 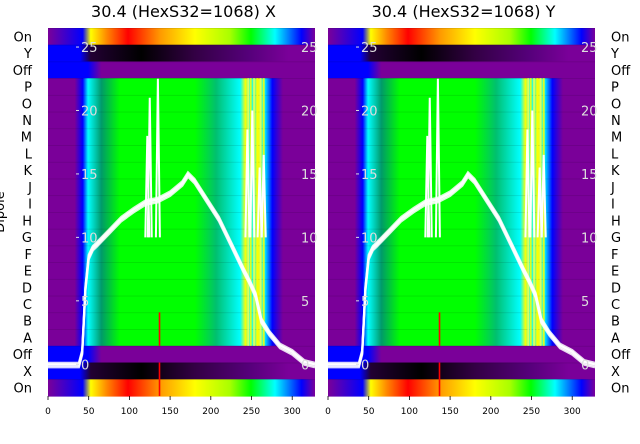 I want to click on panel-title: 30.4 (HexS32=1068) X, so click(x=183, y=11).